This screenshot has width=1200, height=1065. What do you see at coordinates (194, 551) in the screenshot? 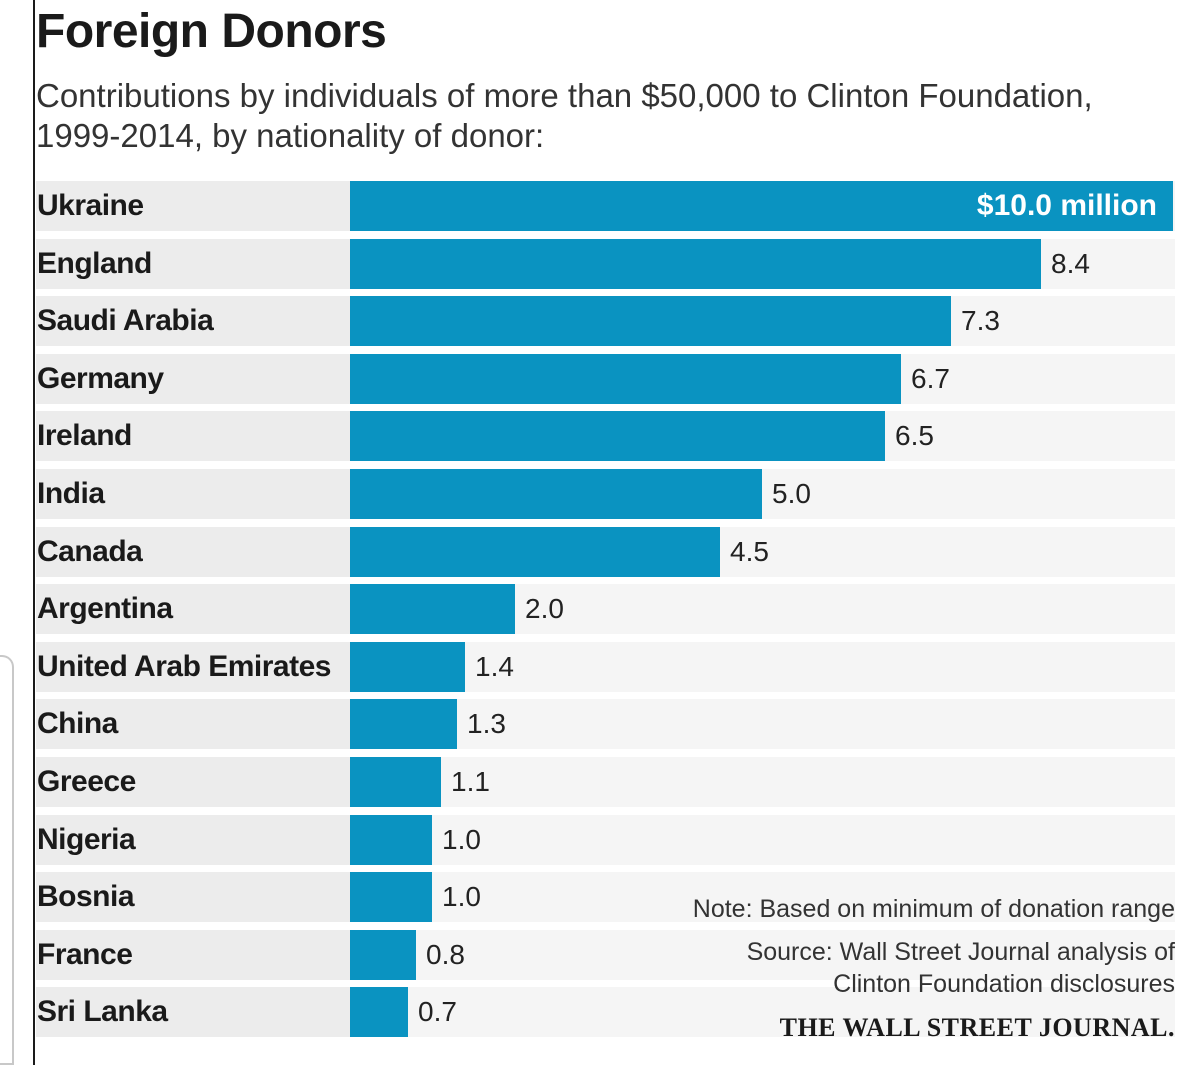
I see `category-label: Canada` at bounding box center [194, 551].